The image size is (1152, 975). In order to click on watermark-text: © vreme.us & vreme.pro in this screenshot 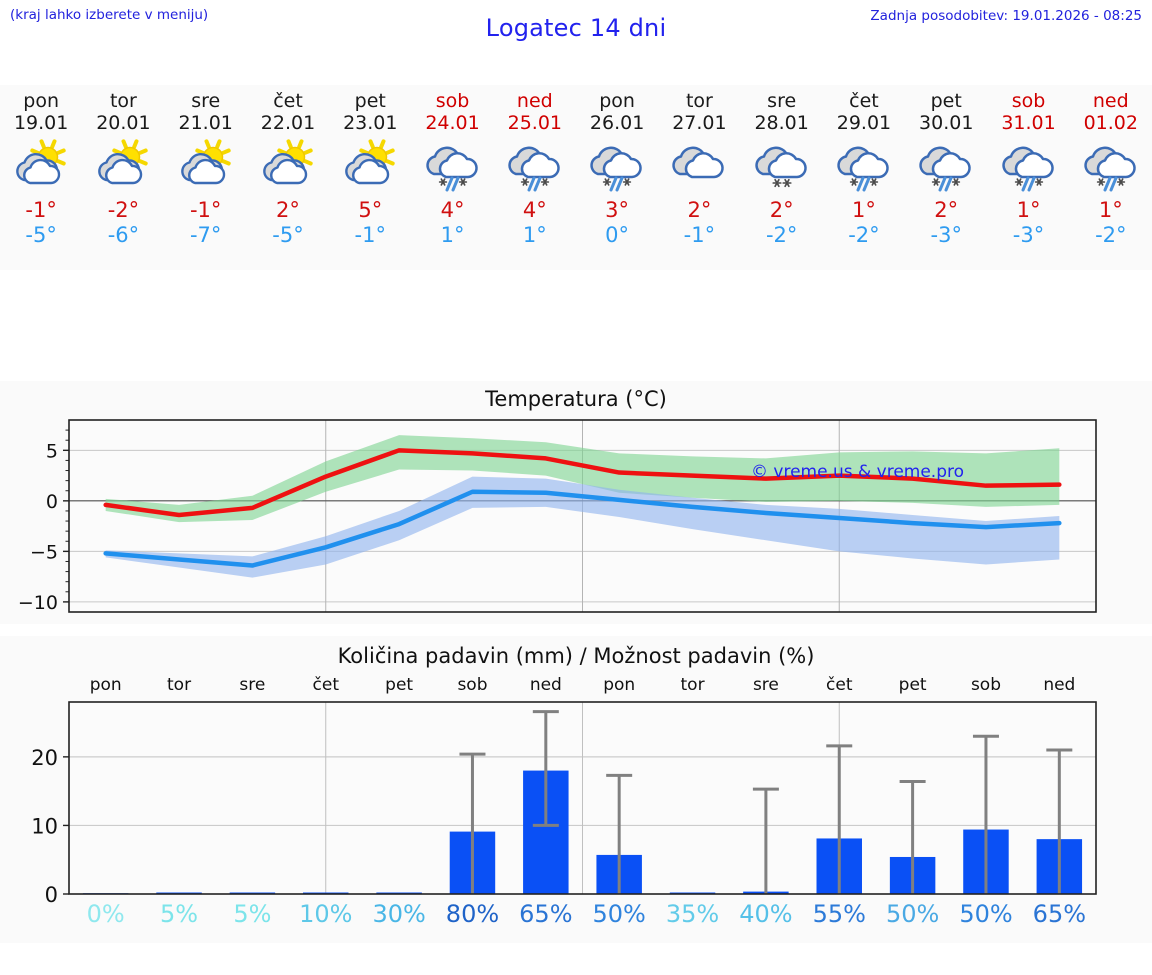, I will do `click(858, 472)`.